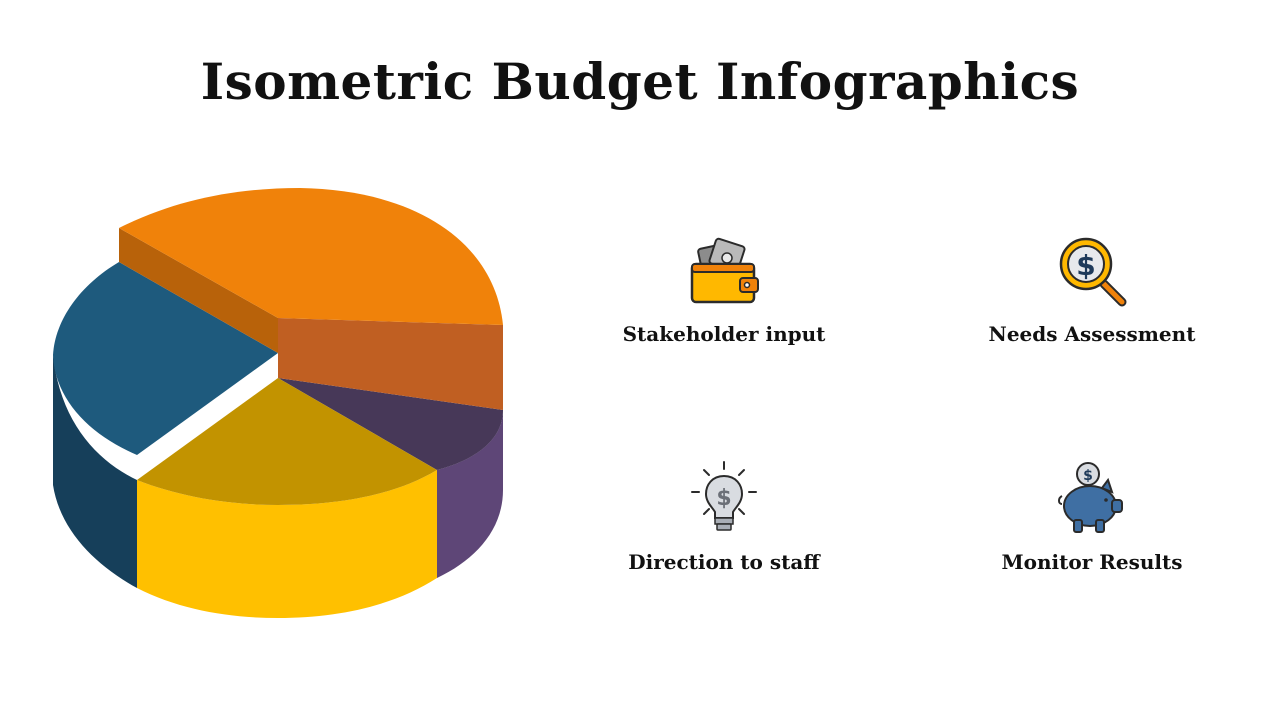  I want to click on item-stakeholder-input: Stakeholder input, so click(724, 289).